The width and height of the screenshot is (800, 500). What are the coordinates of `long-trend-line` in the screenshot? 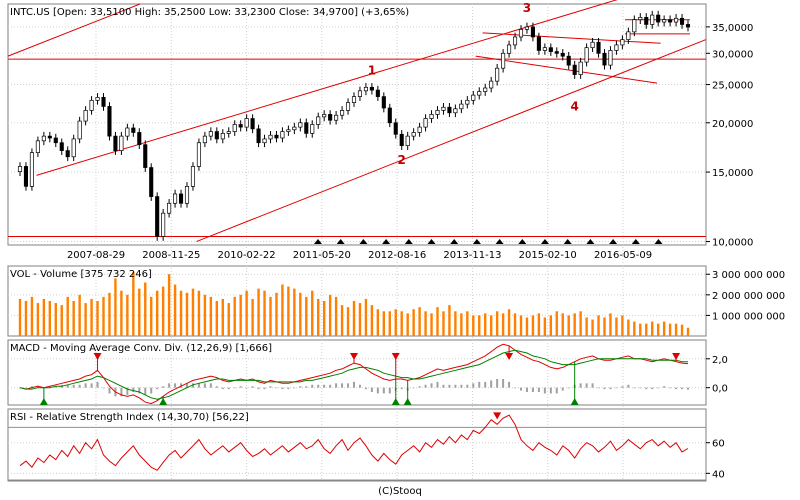 It's located at (74, 30).